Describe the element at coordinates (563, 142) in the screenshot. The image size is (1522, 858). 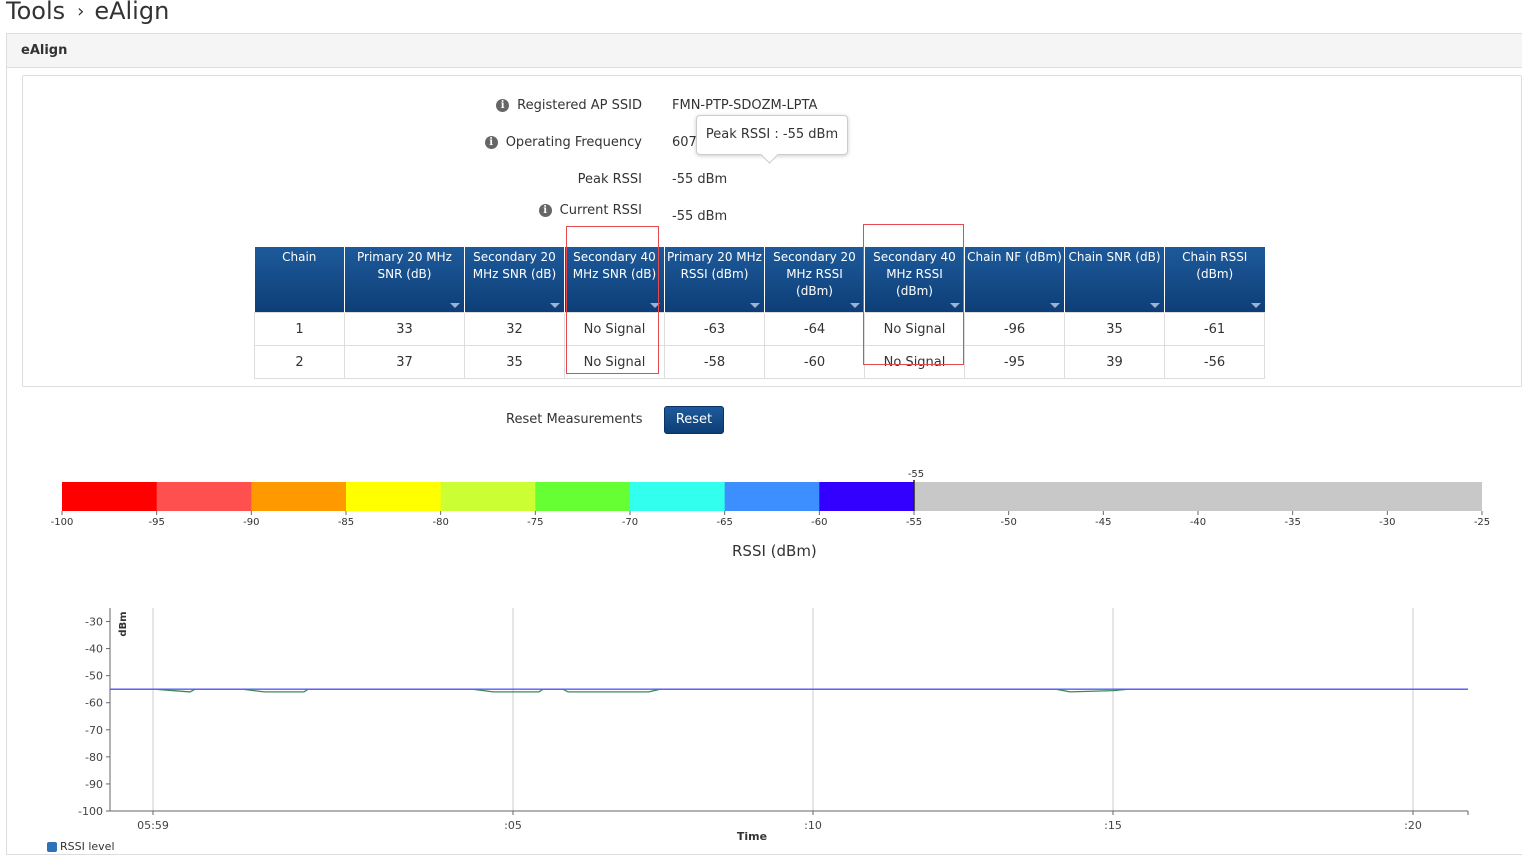
I see `field-label: i Operating Frequency` at that location.